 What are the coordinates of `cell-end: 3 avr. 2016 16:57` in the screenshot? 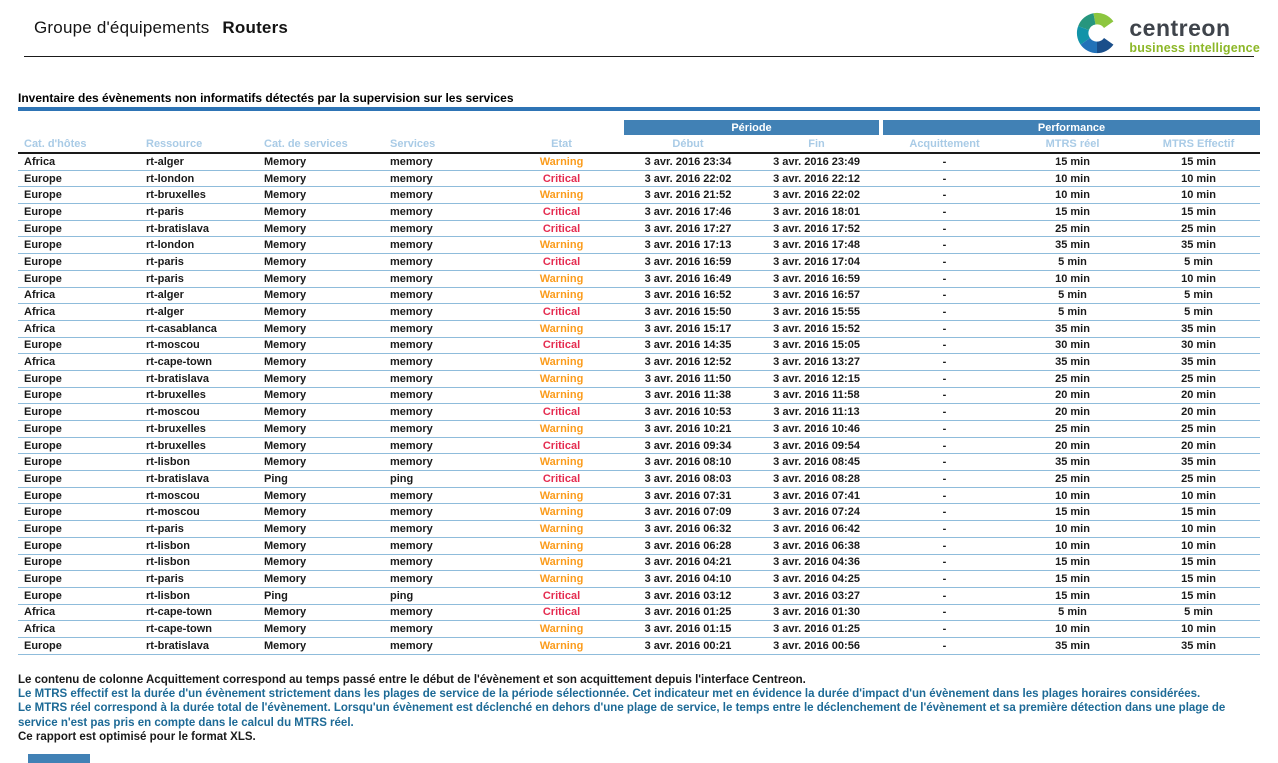 It's located at (817, 296).